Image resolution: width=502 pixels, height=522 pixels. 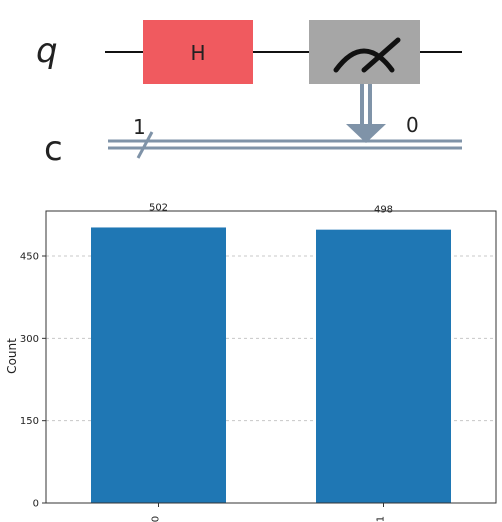 I want to click on x-tick-label: 1, so click(x=381, y=519).